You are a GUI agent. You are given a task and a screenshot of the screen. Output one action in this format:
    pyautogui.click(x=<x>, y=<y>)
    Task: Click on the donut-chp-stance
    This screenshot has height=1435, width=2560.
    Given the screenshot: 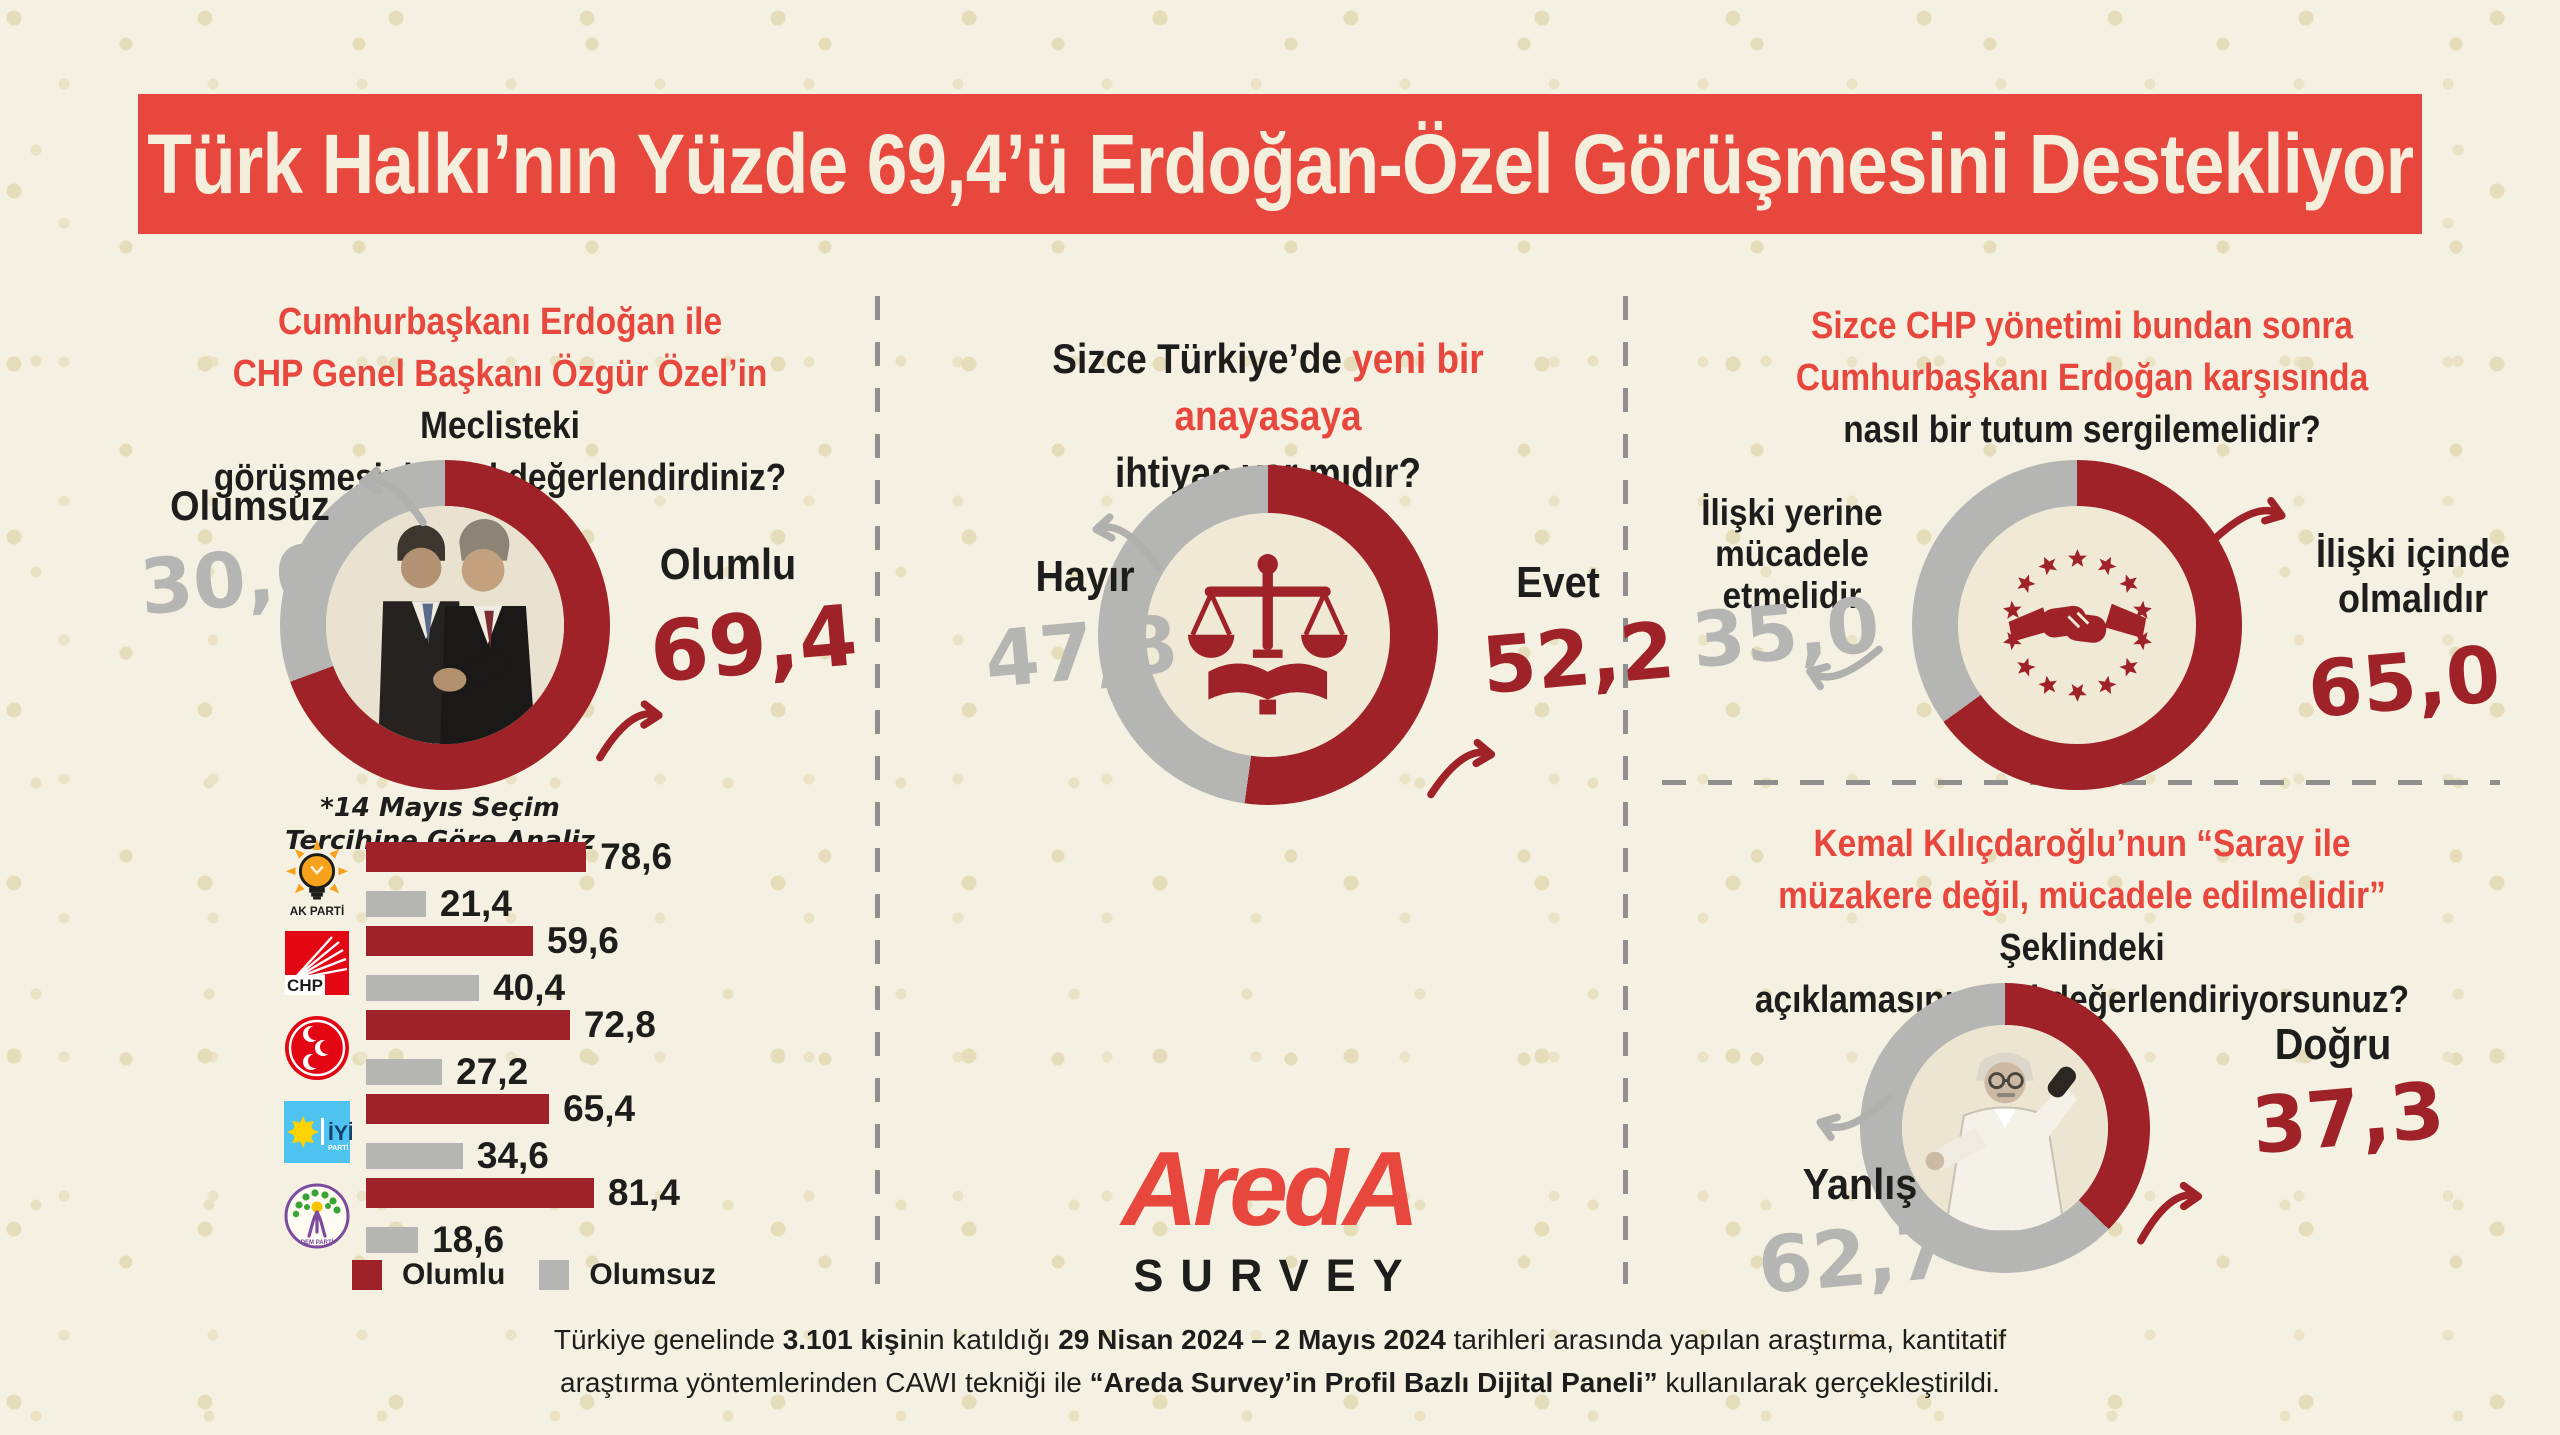 What is the action you would take?
    pyautogui.click(x=2077, y=625)
    